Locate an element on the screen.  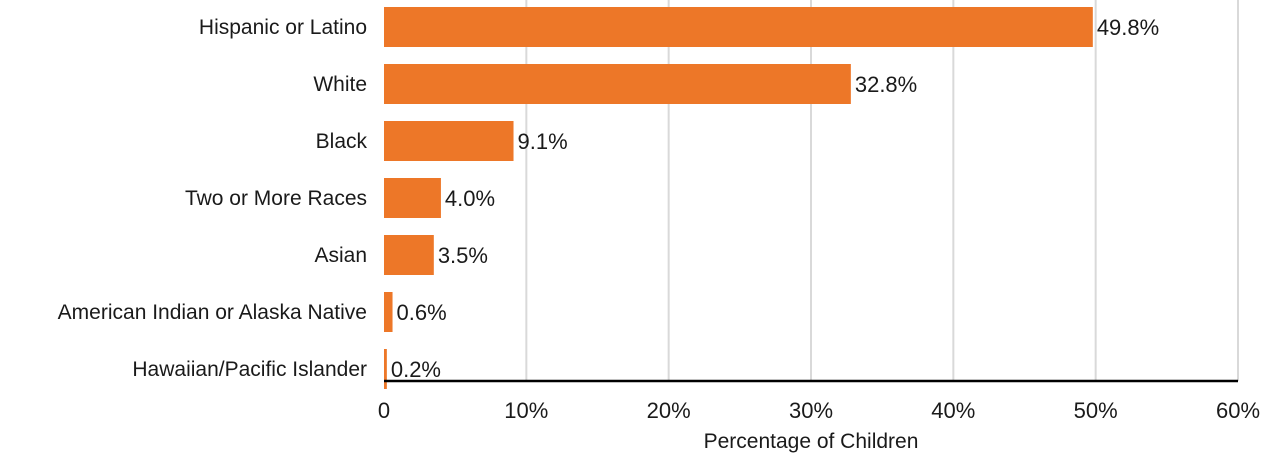
data-label: 49.8% is located at coordinates (1128, 27).